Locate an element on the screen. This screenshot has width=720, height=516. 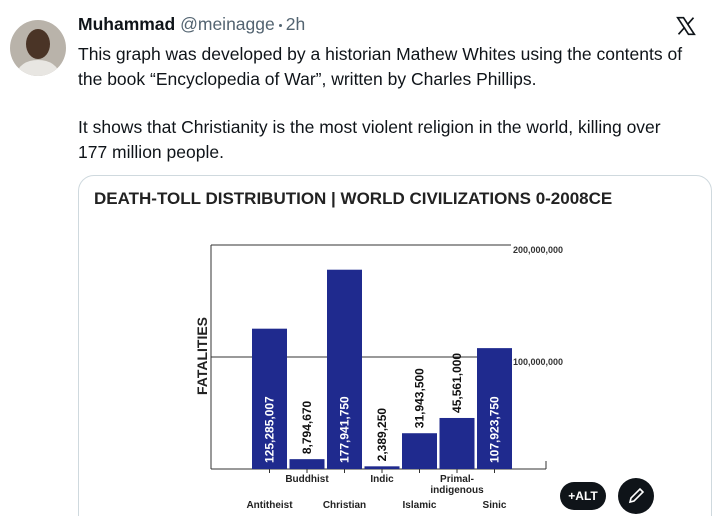
alt-button: +ALT is located at coordinates (583, 496).